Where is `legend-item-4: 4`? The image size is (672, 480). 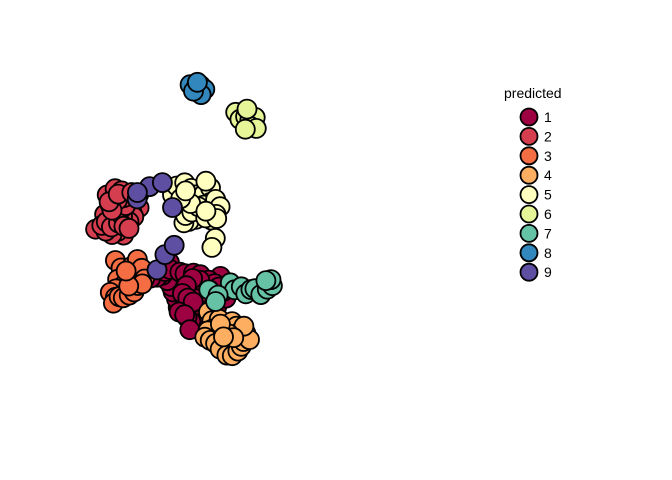
legend-item-4: 4 is located at coordinates (535, 175).